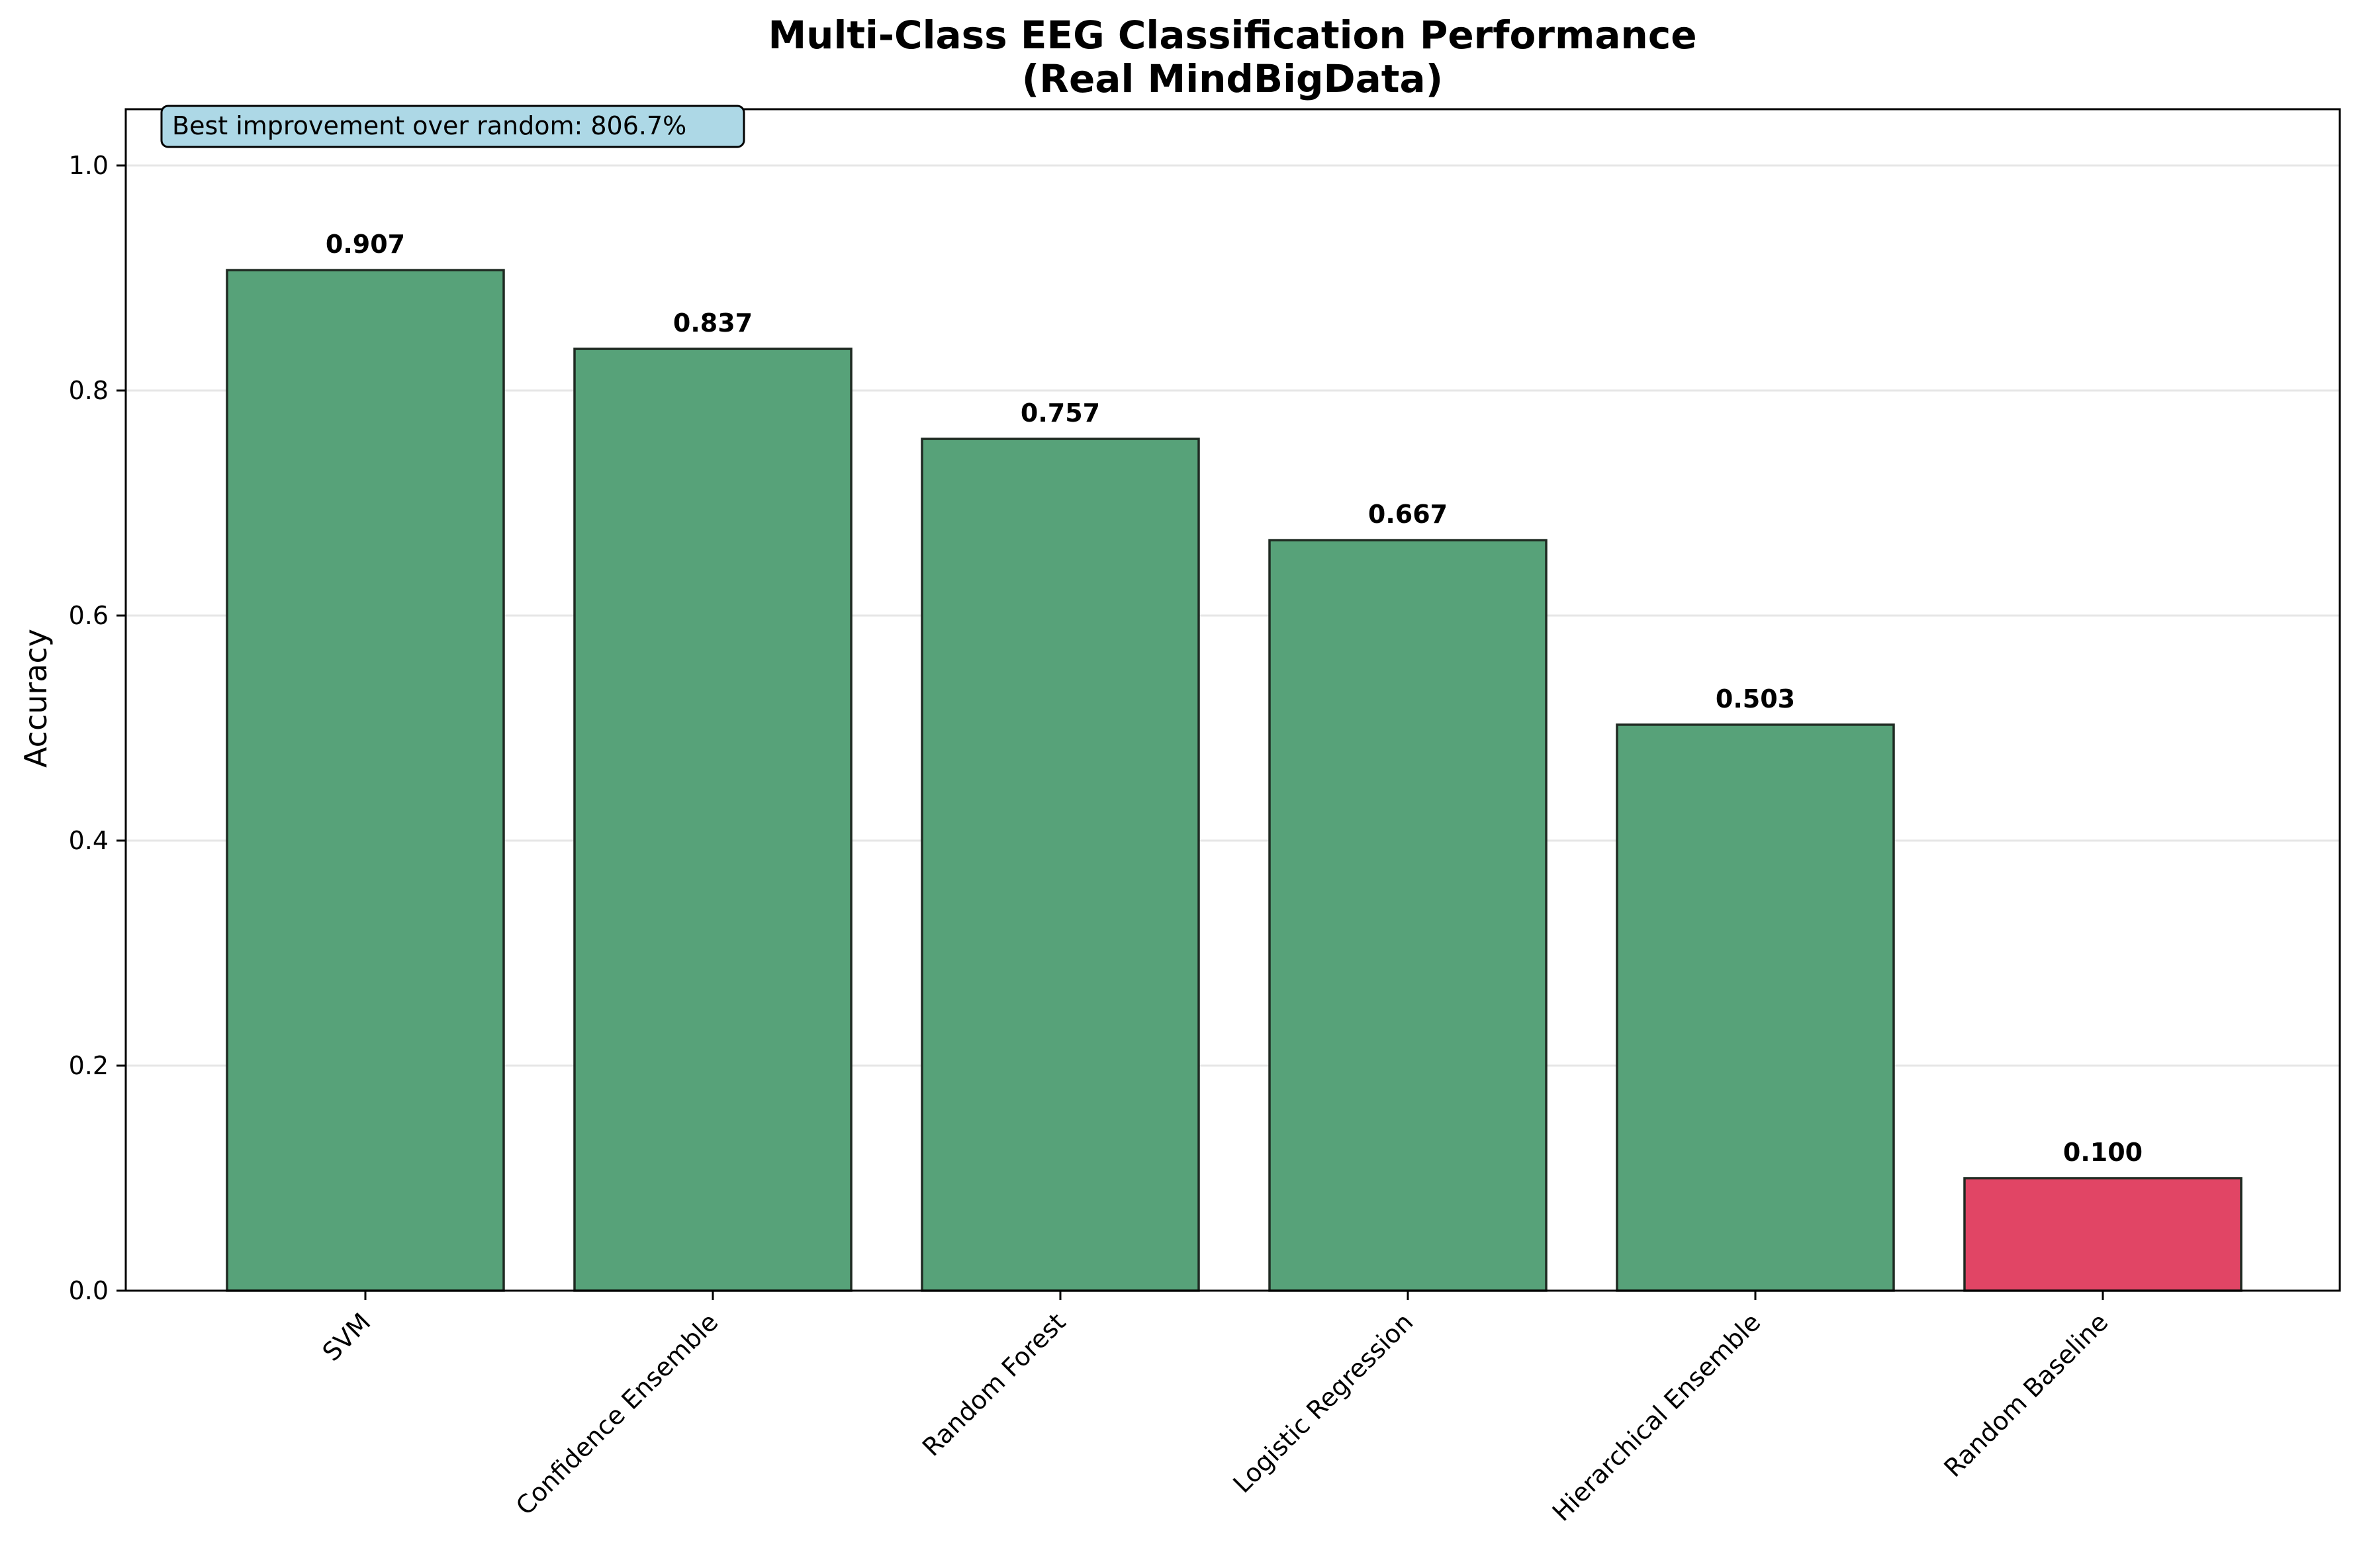 The height and width of the screenshot is (1568, 2359). What do you see at coordinates (713, 819) in the screenshot?
I see `bar-confidence-ensemble` at bounding box center [713, 819].